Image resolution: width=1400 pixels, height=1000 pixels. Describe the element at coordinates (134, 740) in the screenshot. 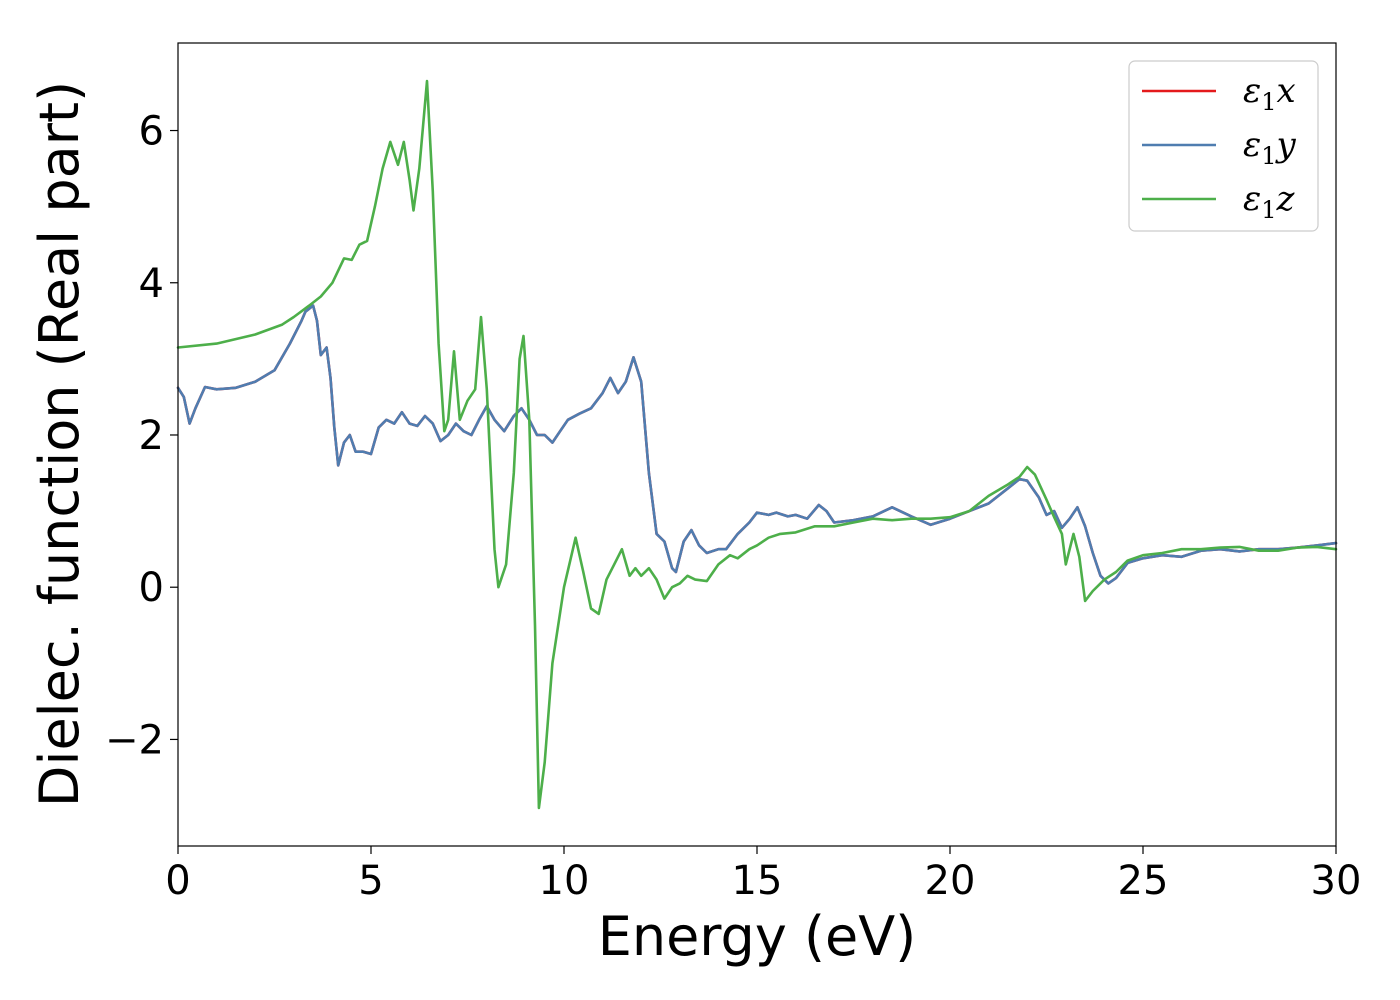

I see `y-tick-label: −2` at that location.